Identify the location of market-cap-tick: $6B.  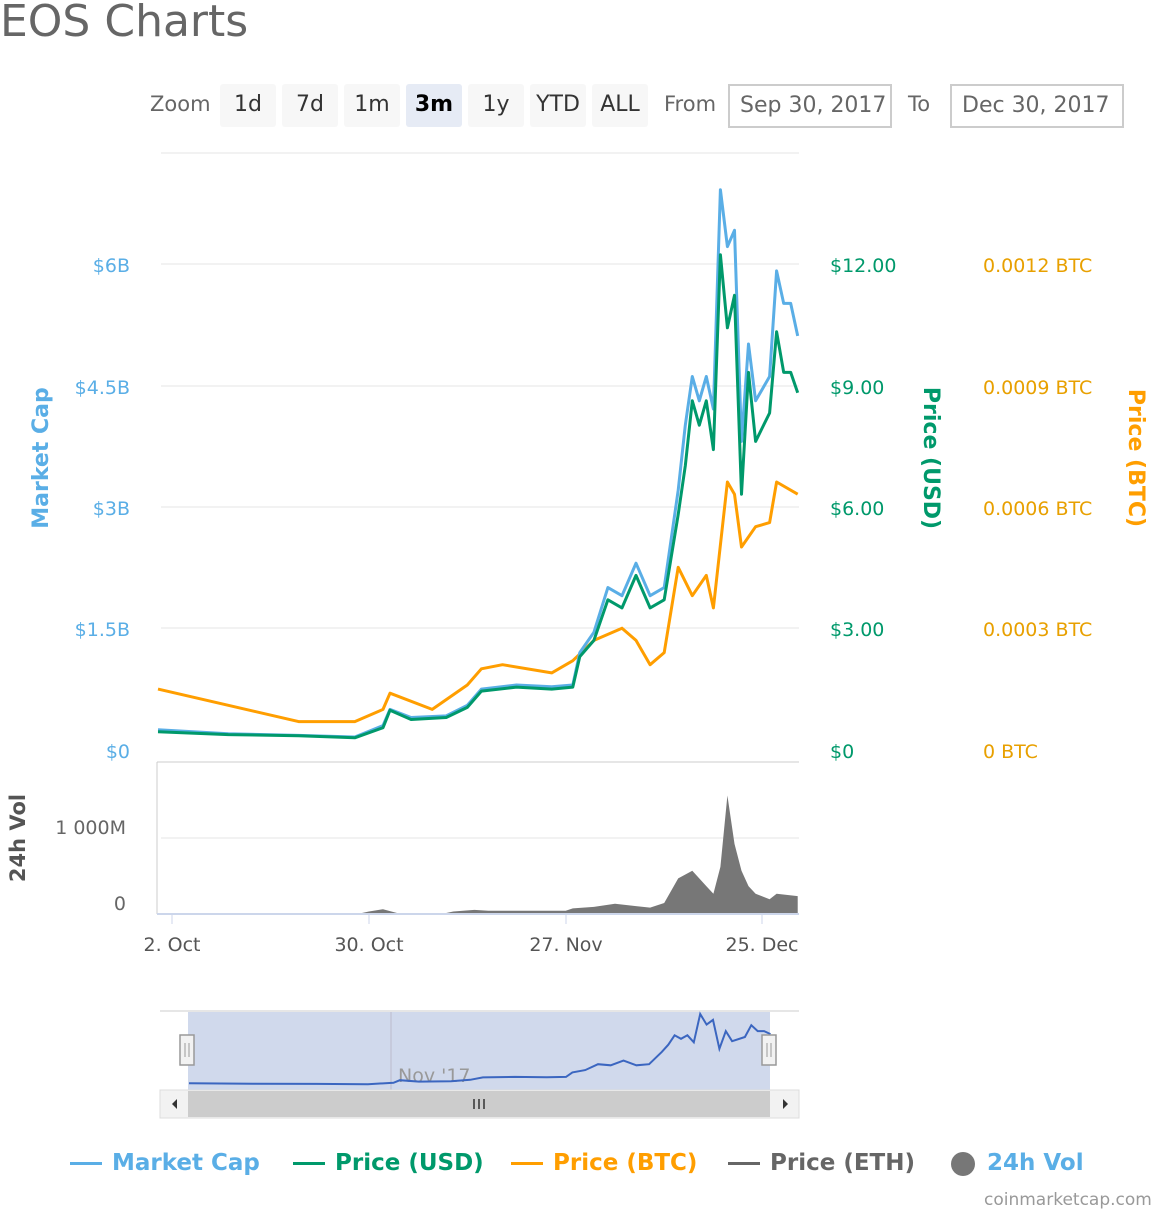
(111, 266).